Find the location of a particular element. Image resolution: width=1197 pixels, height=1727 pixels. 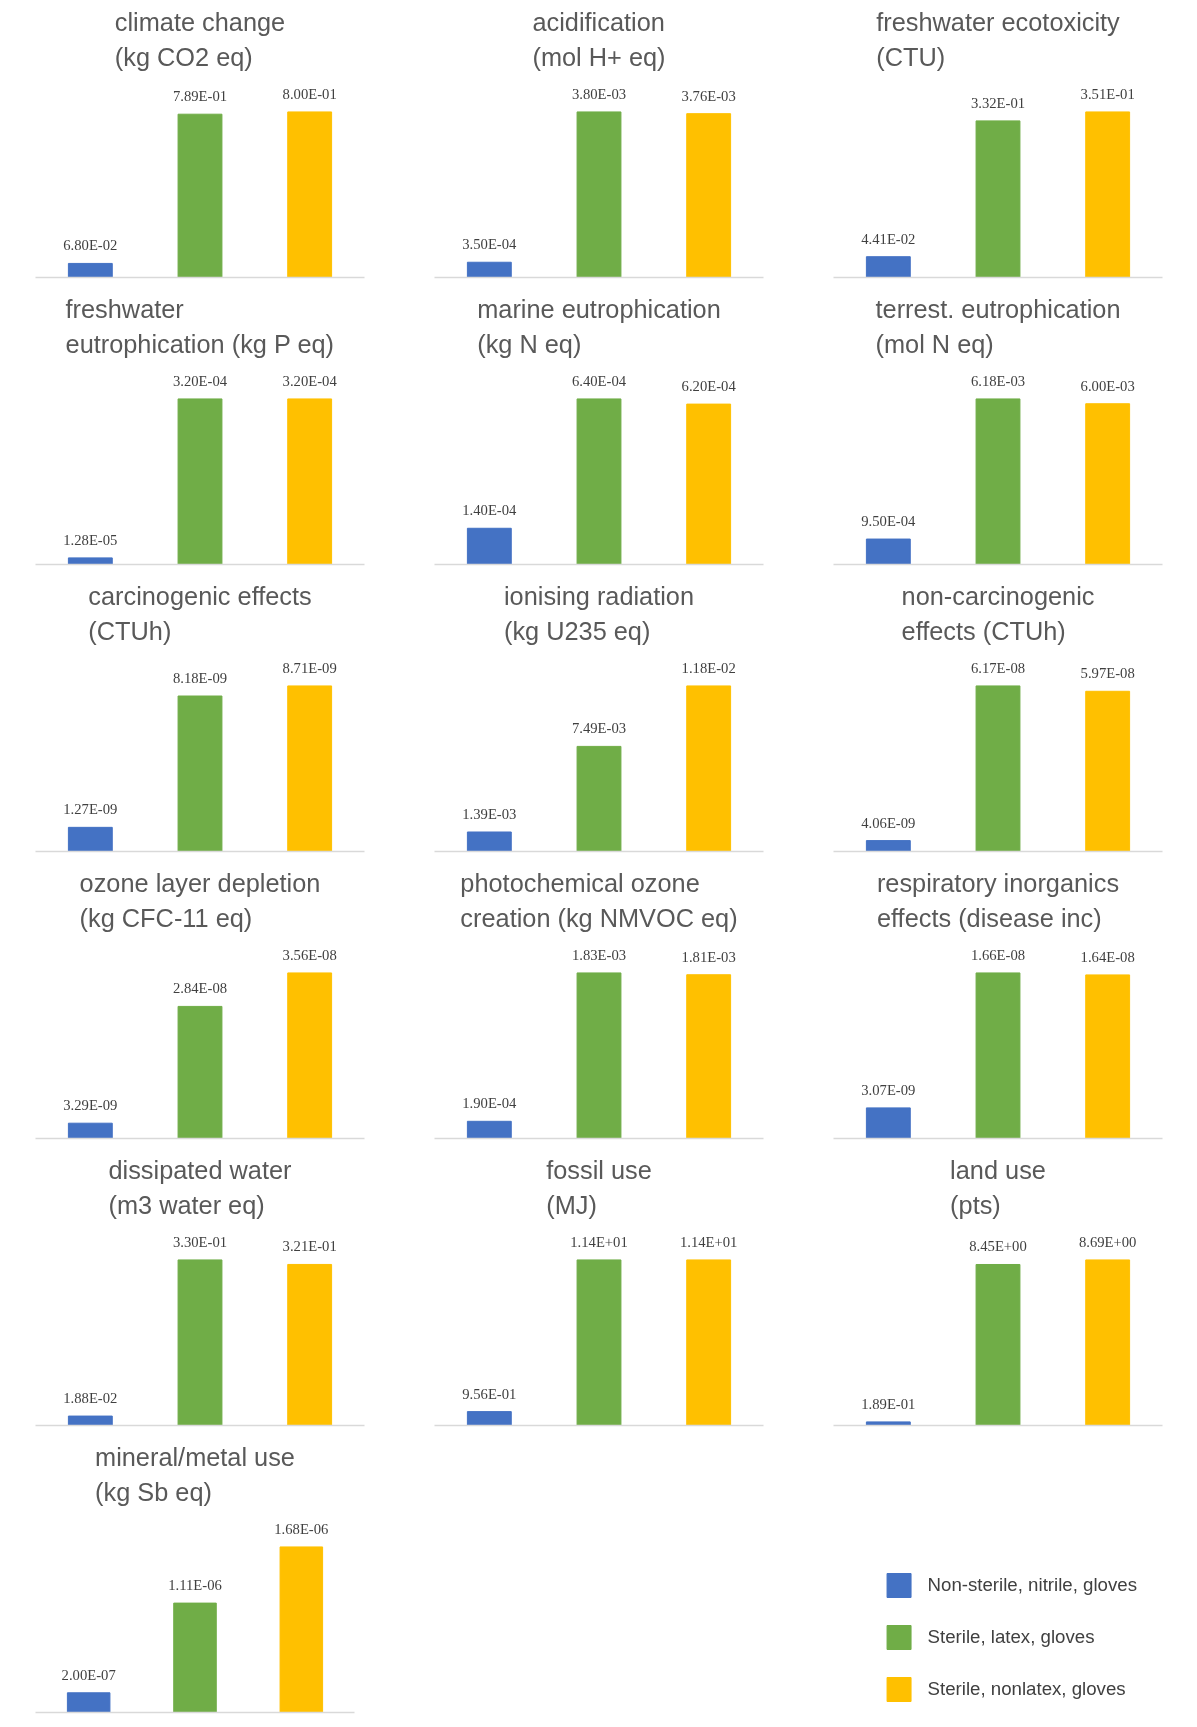

data-label: 1.81E-03 is located at coordinates (708, 956).